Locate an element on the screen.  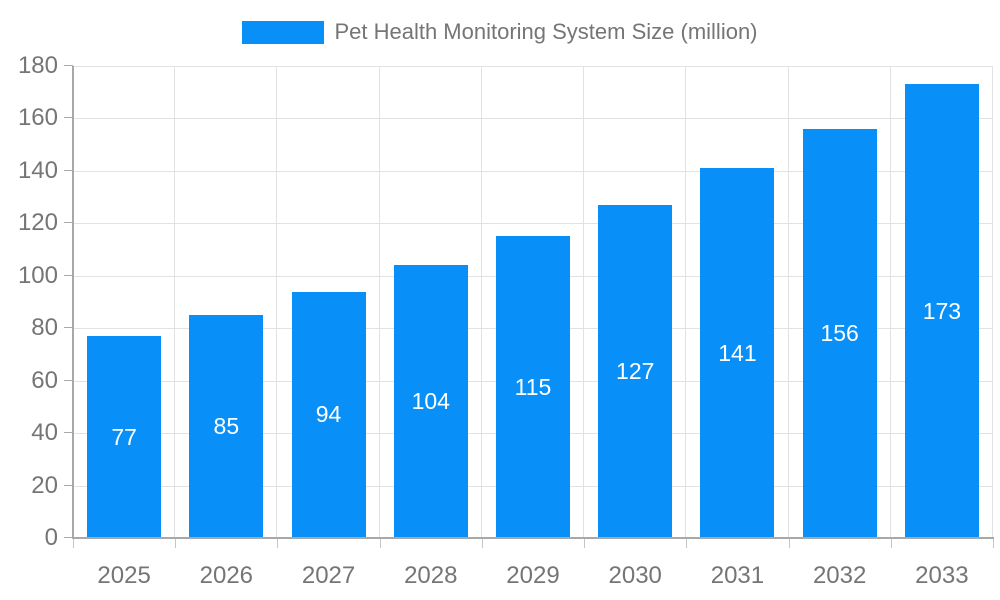
bar-2026: 85 is located at coordinates (226, 426).